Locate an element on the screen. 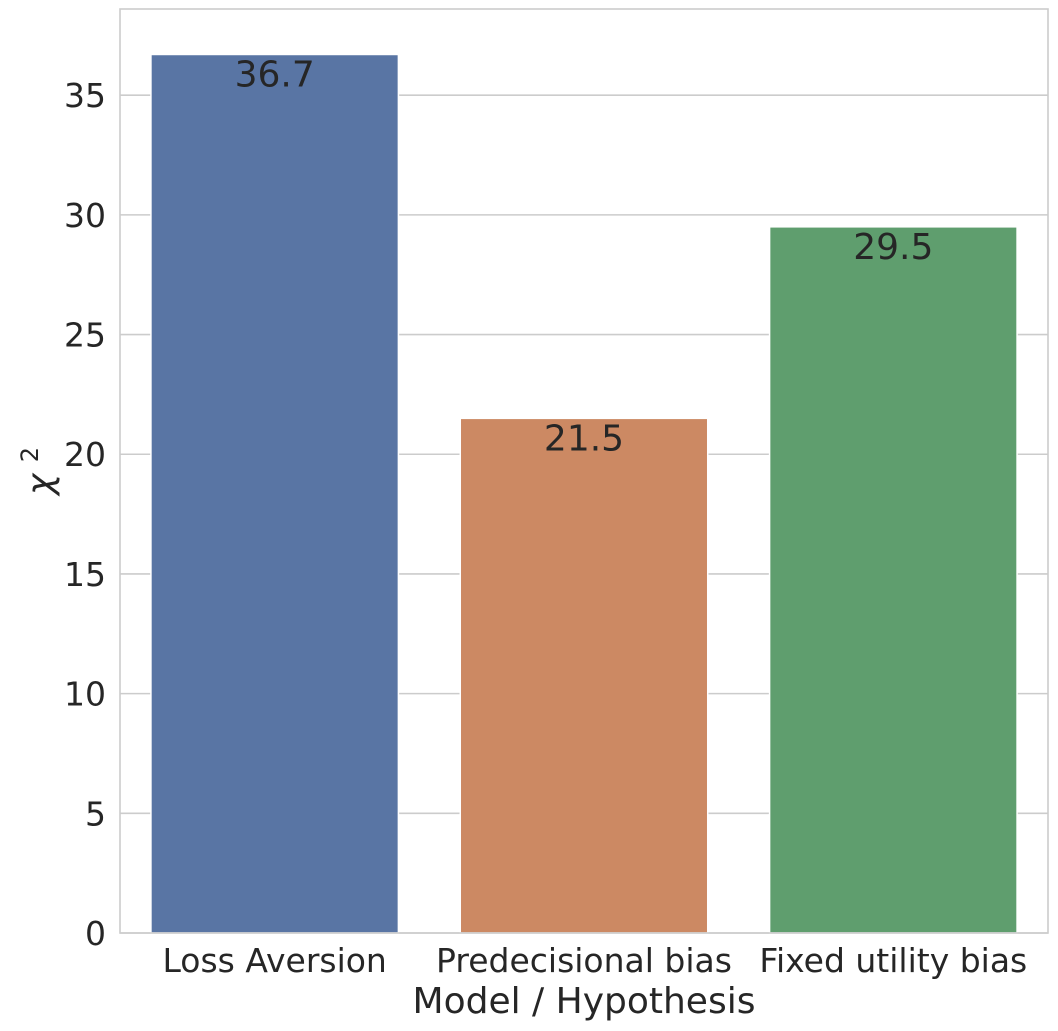 Image resolution: width=1058 pixels, height=1031 pixels. y-tick-labels: 0 5 10 15 20 25 30 35 is located at coordinates (85, 514).